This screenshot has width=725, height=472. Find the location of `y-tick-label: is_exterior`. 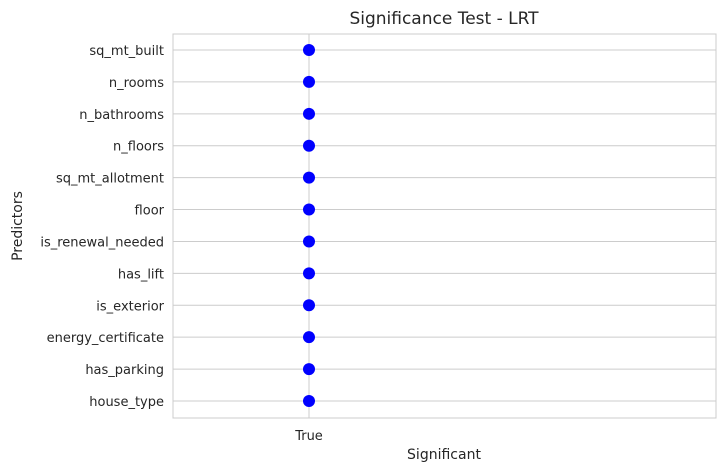

y-tick-label: is_exterior is located at coordinates (130, 306).